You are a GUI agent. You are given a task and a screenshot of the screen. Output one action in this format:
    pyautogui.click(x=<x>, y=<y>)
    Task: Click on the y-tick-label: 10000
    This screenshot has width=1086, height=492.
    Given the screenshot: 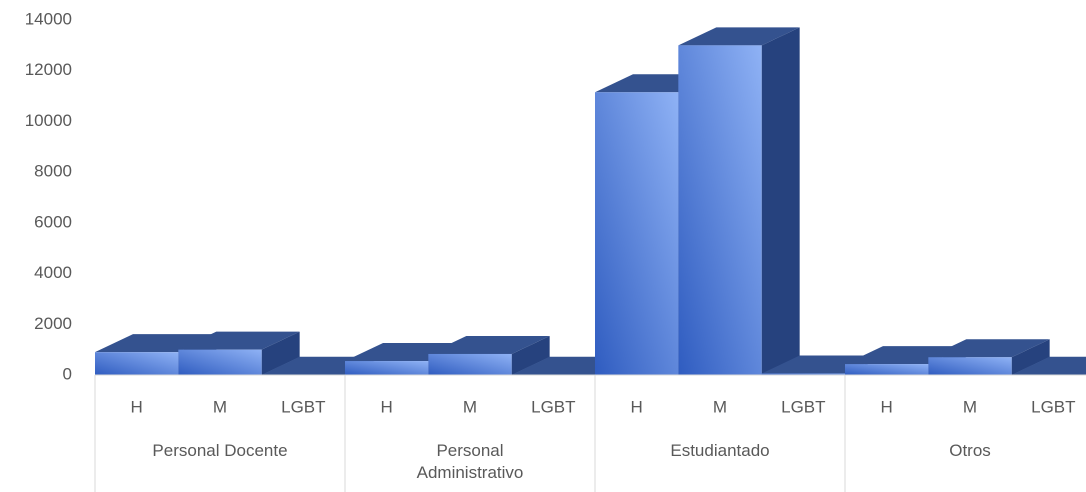 What is the action you would take?
    pyautogui.click(x=48, y=120)
    